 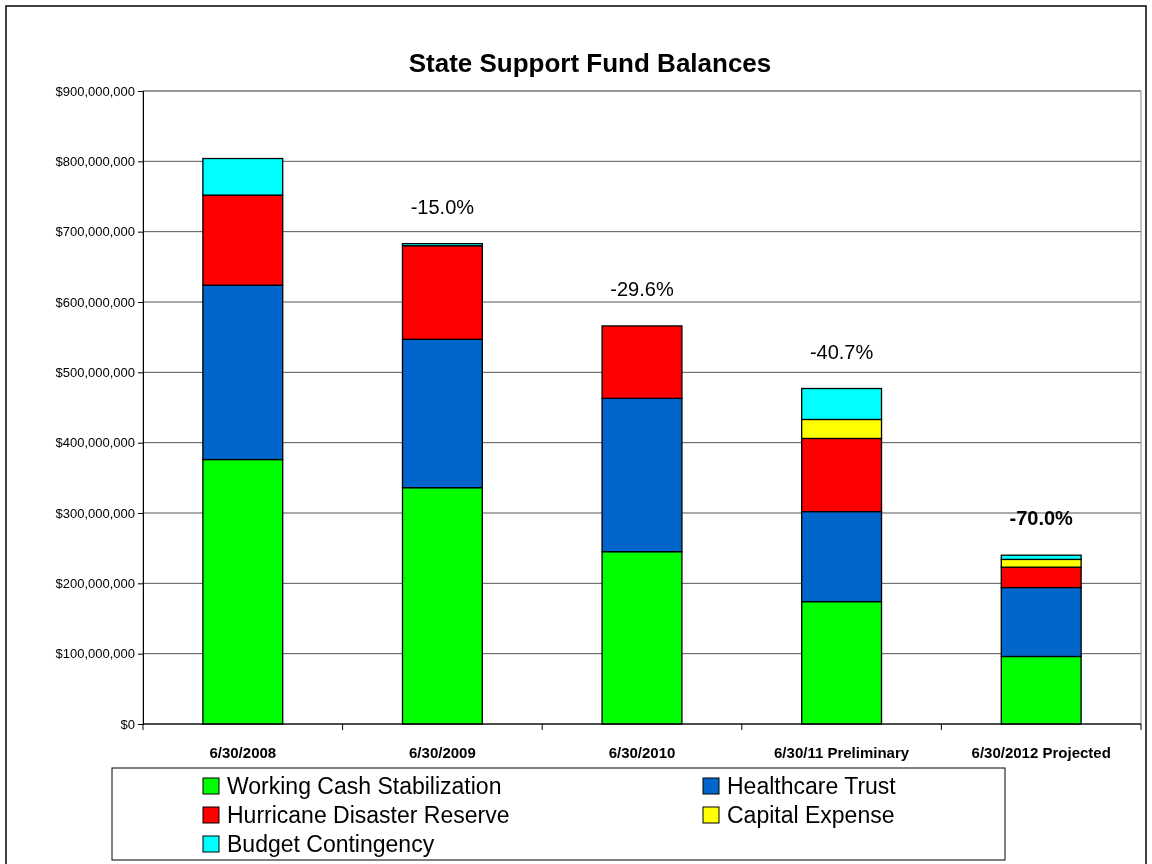 What do you see at coordinates (1041, 518) in the screenshot?
I see `annotation: -70.0%` at bounding box center [1041, 518].